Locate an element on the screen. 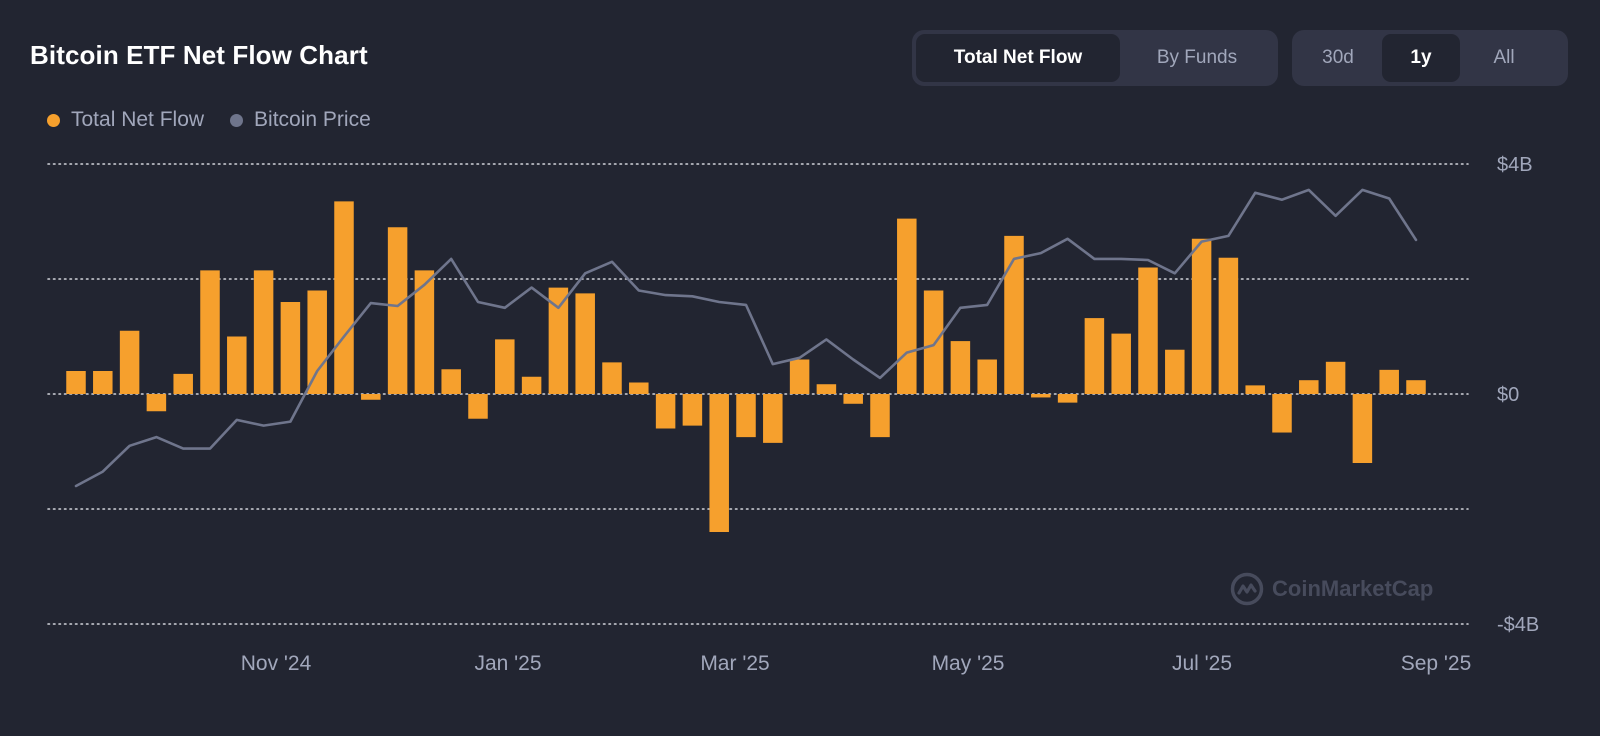 This screenshot has width=1600, height=736. page-title: Bitcoin ETF Net Flow Chart is located at coordinates (199, 55).